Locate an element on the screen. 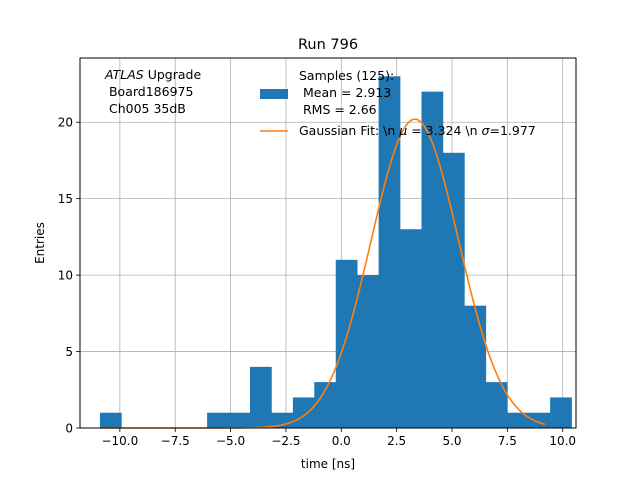 The height and width of the screenshot is (480, 640). x-tick-label: 5.0 is located at coordinates (451, 441).